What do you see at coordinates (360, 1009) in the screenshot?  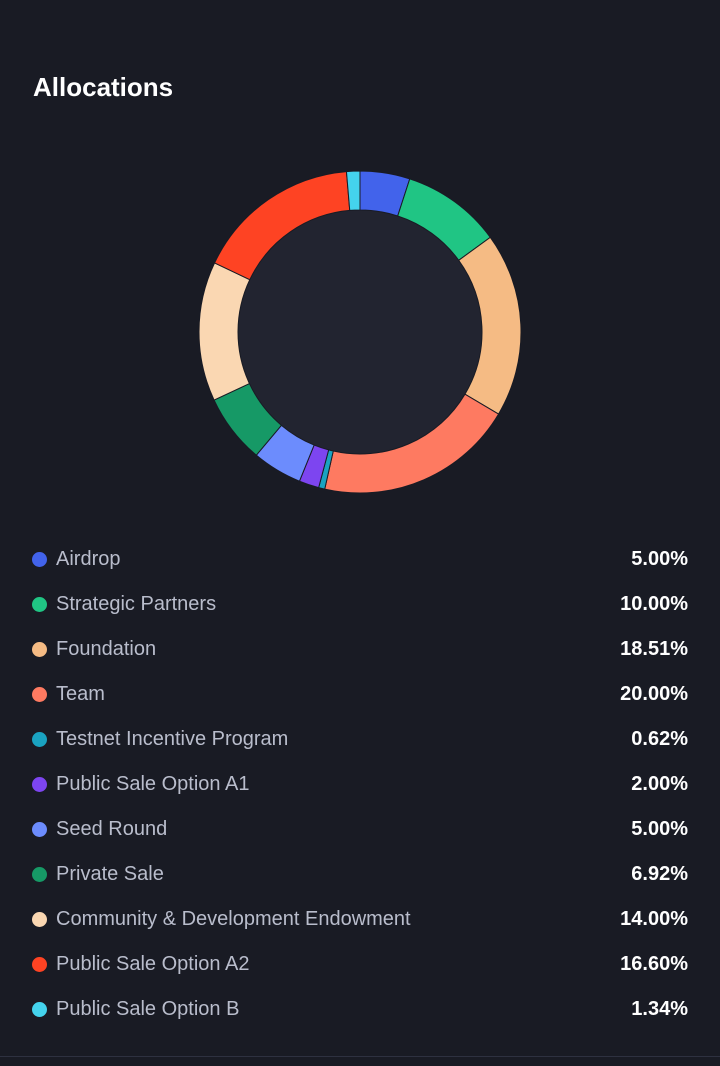 I see `legend-item: Public Sale Option B 1.34%` at bounding box center [360, 1009].